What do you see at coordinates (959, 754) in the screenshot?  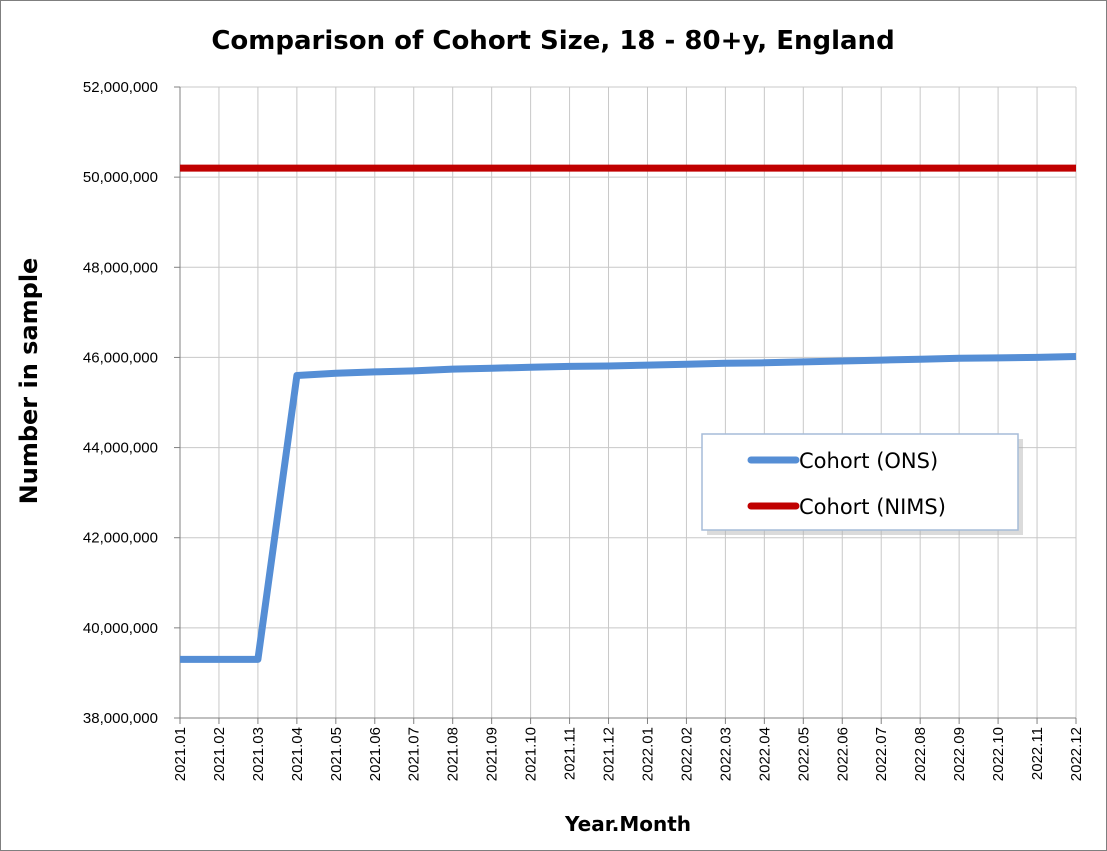 I see `x-tick-label: 2022.09` at bounding box center [959, 754].